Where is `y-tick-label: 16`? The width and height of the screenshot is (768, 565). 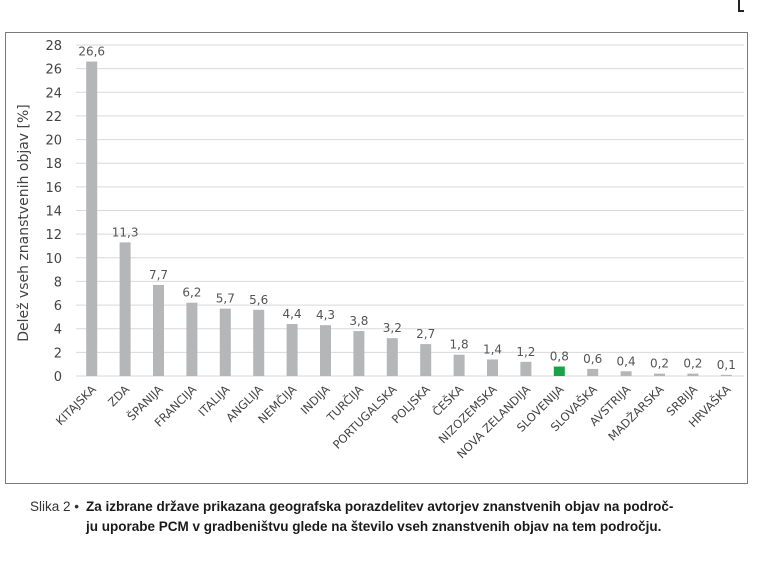 y-tick-label: 16 is located at coordinates (53, 188).